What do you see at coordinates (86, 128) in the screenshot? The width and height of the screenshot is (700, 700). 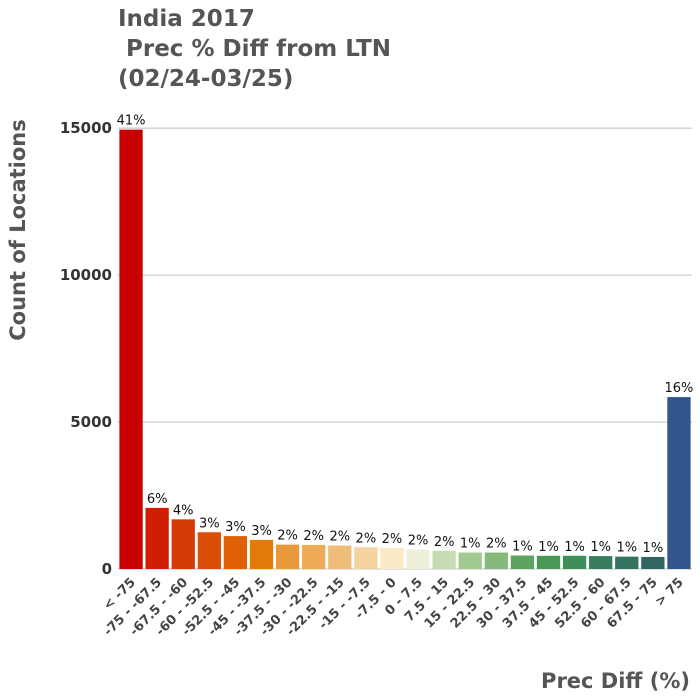 I see `y-tick-label: 15000` at bounding box center [86, 128].